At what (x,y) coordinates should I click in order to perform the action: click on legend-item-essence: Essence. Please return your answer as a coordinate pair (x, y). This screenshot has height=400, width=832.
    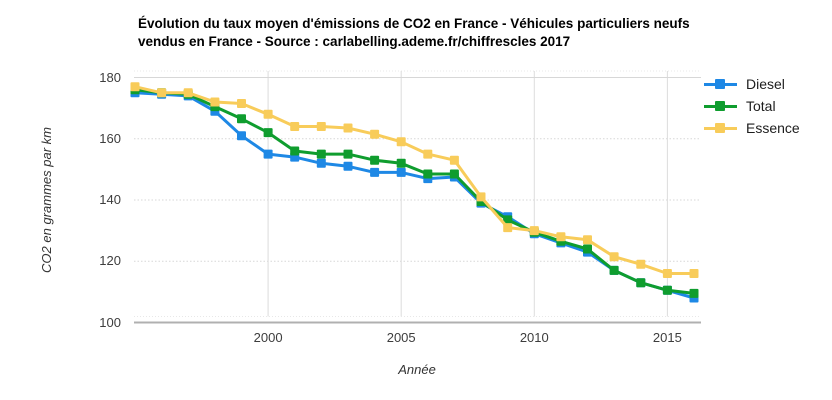
    Looking at the image, I should click on (752, 128).